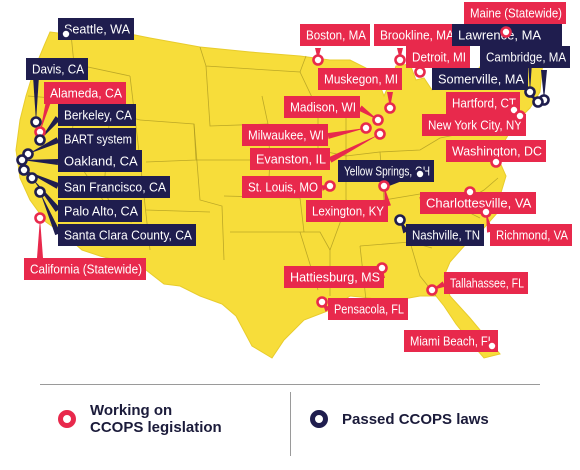 The image size is (580, 470). Describe the element at coordinates (127, 235) in the screenshot. I see `label-box-santa-clara-county-ca` at that location.